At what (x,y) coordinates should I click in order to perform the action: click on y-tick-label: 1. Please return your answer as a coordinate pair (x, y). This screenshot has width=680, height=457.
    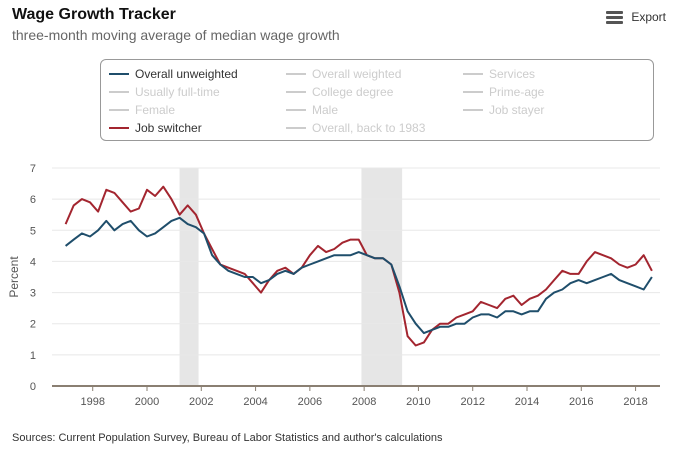
    Looking at the image, I should click on (33, 356).